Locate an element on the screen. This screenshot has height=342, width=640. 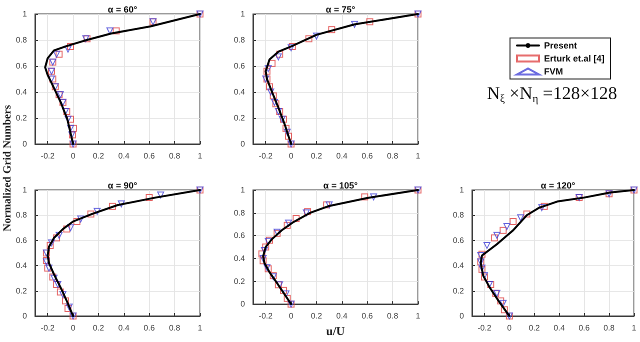
y-axis-title: Normalized Grid Numbers is located at coordinates (8, 168).